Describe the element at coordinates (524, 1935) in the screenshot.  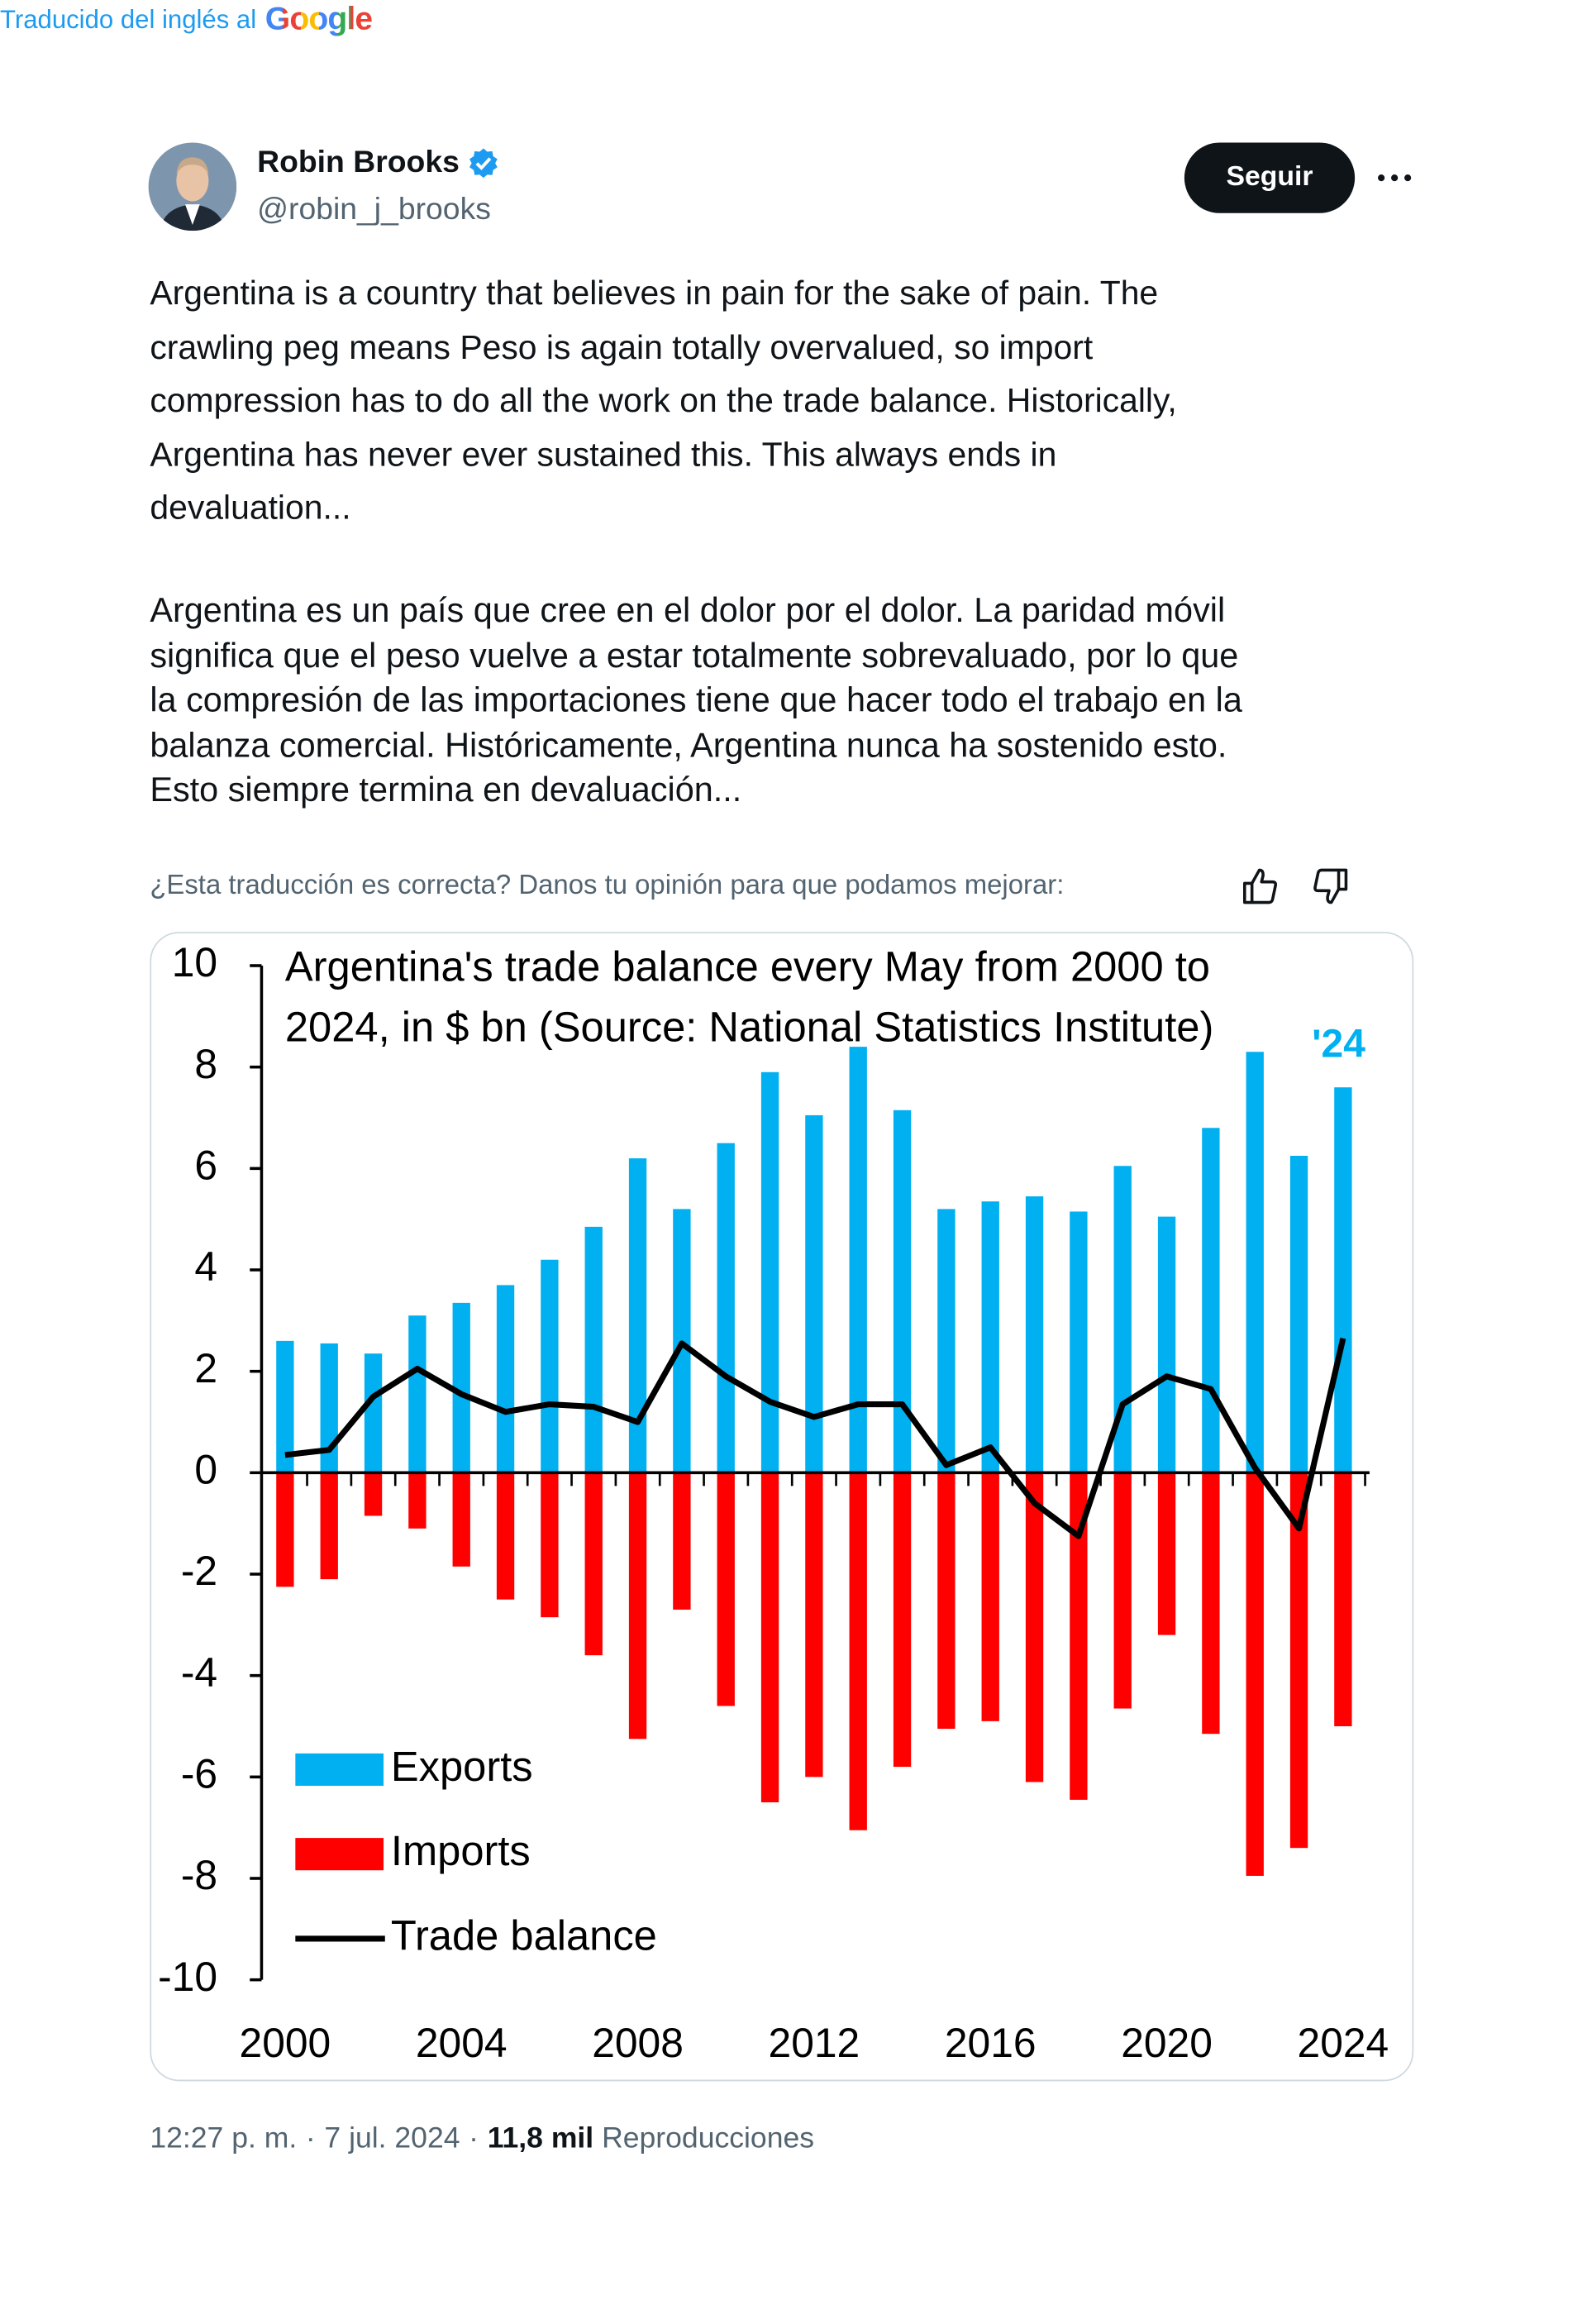
I see `legend-label: Trade balance` at that location.